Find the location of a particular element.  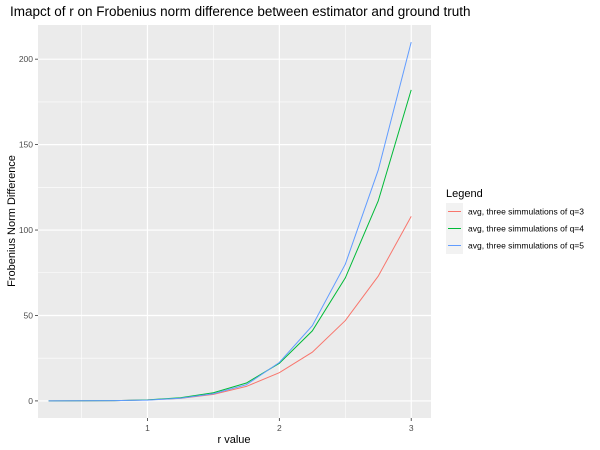

y-tick-label: 100 is located at coordinates (26, 230).